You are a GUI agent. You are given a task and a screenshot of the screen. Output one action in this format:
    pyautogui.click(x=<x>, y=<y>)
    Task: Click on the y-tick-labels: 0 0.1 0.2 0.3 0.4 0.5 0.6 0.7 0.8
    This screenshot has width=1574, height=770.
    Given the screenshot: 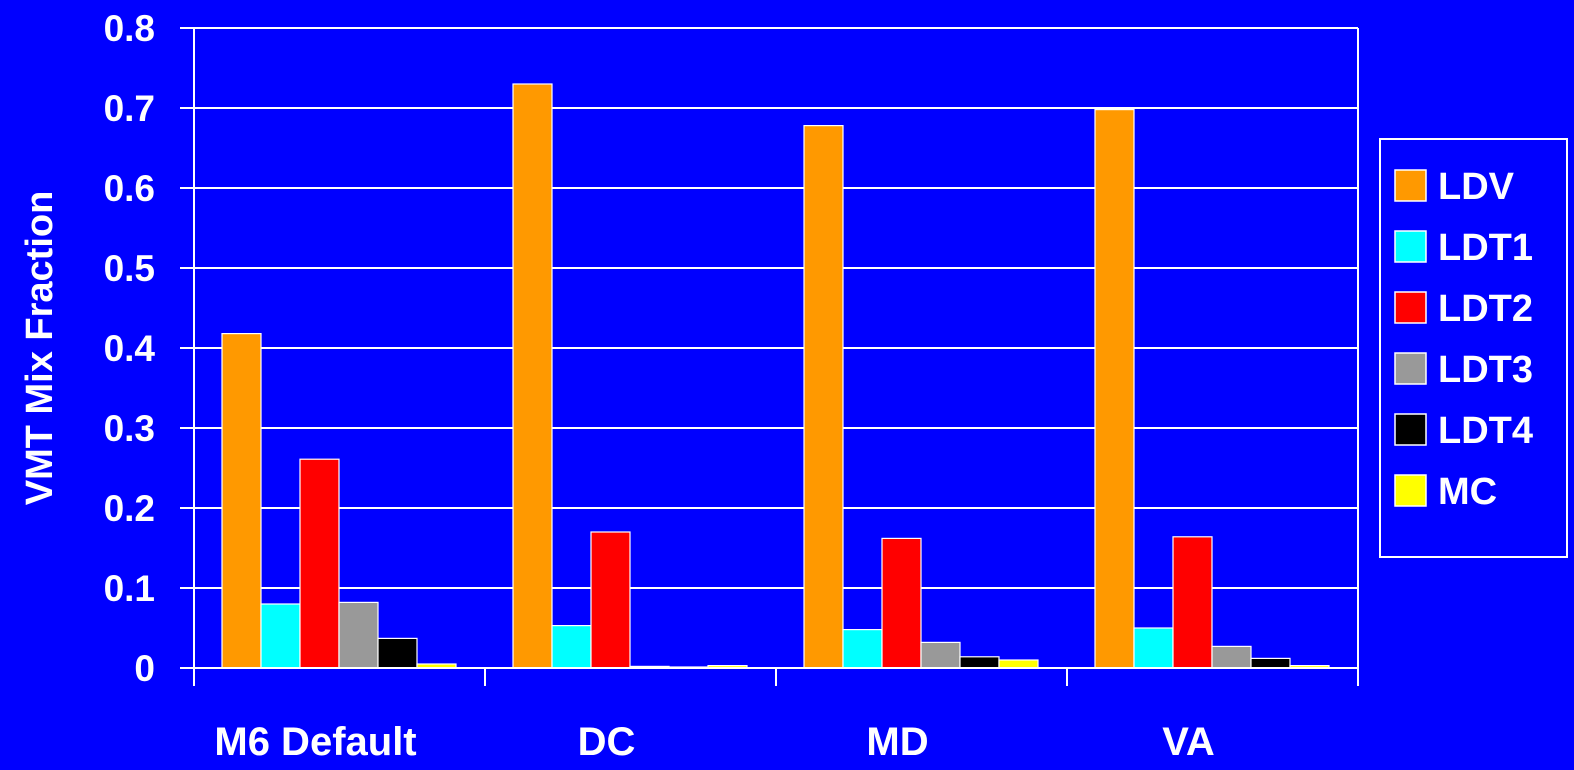 What is the action you would take?
    pyautogui.click(x=130, y=348)
    